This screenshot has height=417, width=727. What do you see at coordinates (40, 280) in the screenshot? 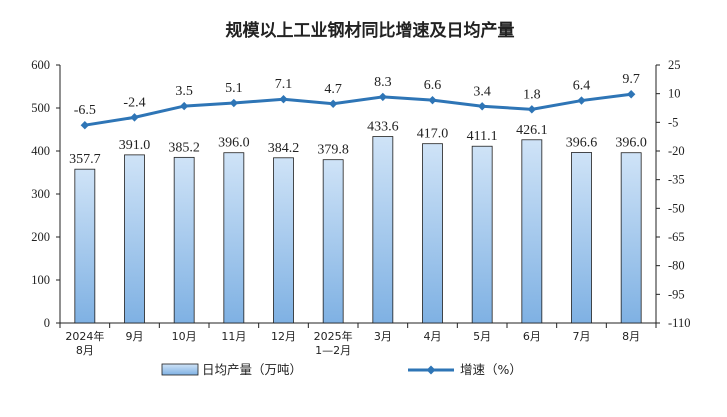
I see `y-left-tick-label: 100` at bounding box center [40, 280].